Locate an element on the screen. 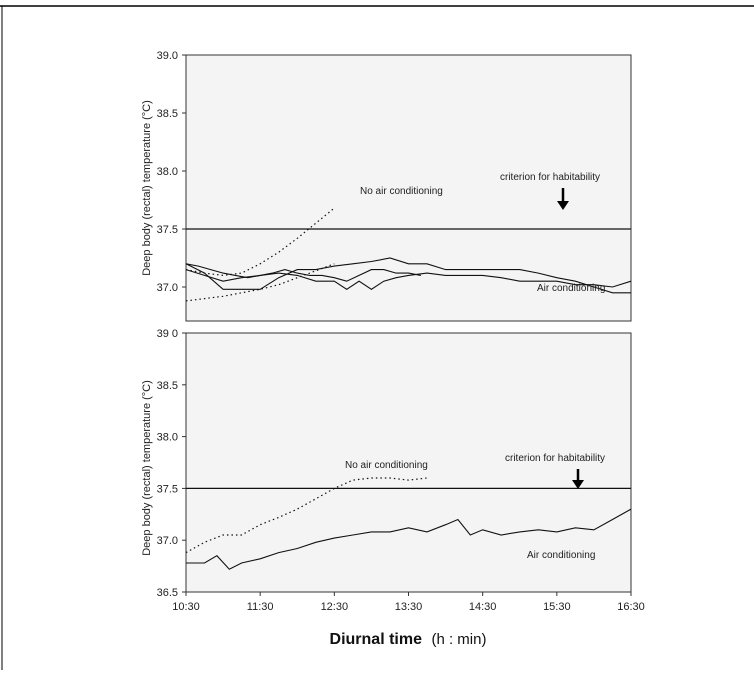  x-axis-title-units: (h : min) is located at coordinates (458, 639).